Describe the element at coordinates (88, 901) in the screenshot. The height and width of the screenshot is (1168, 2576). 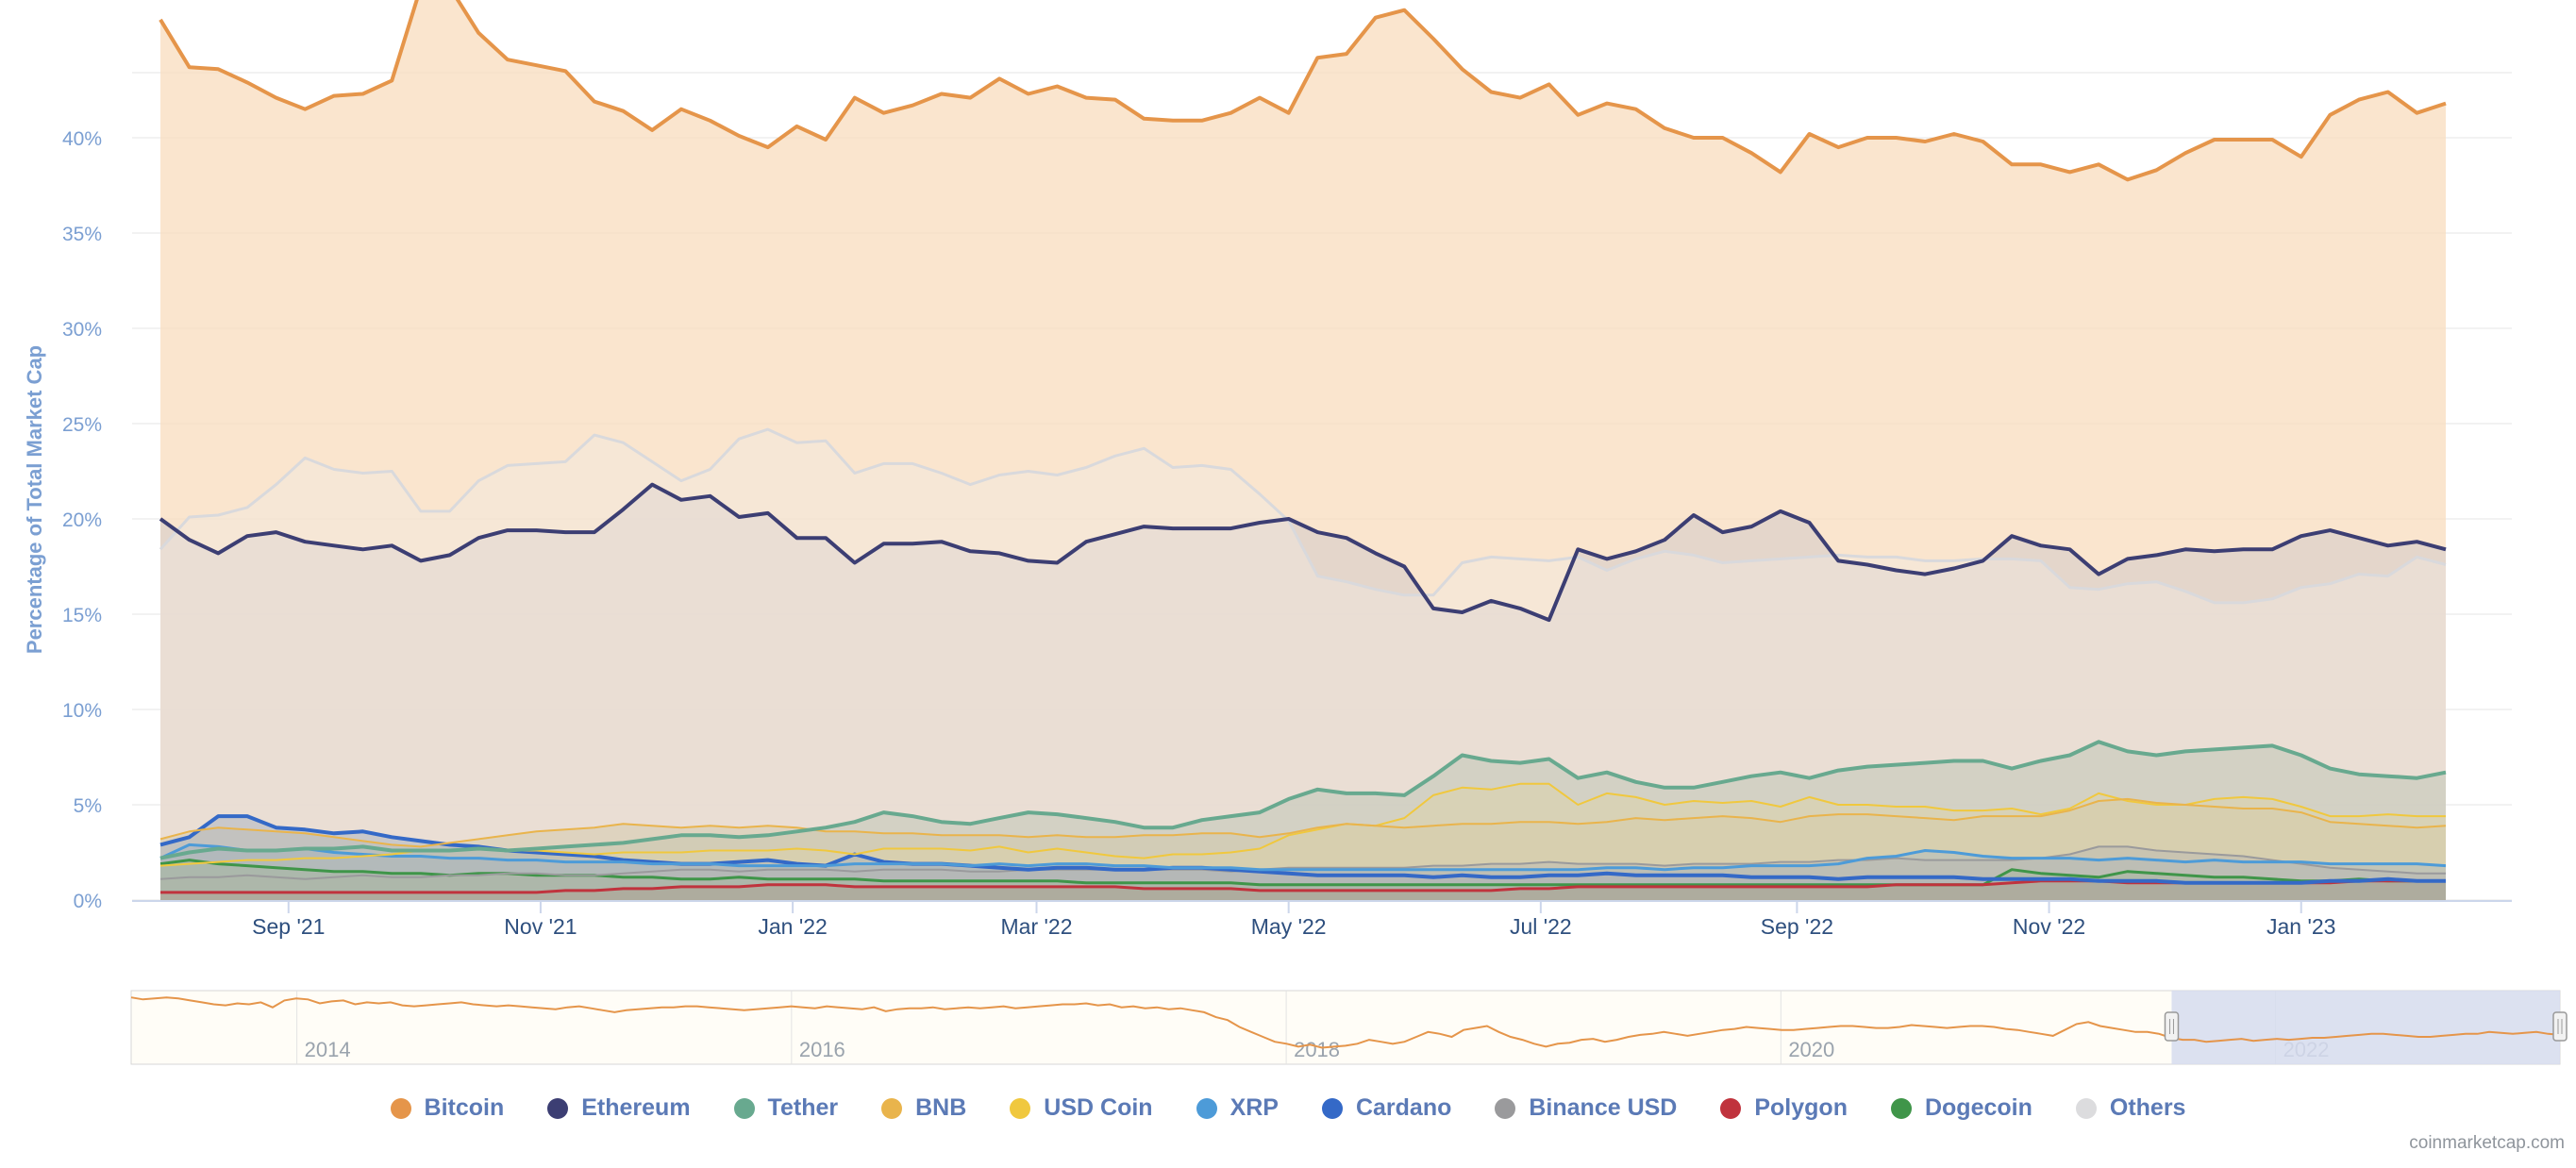
I see `y-tick-label: 0%` at that location.